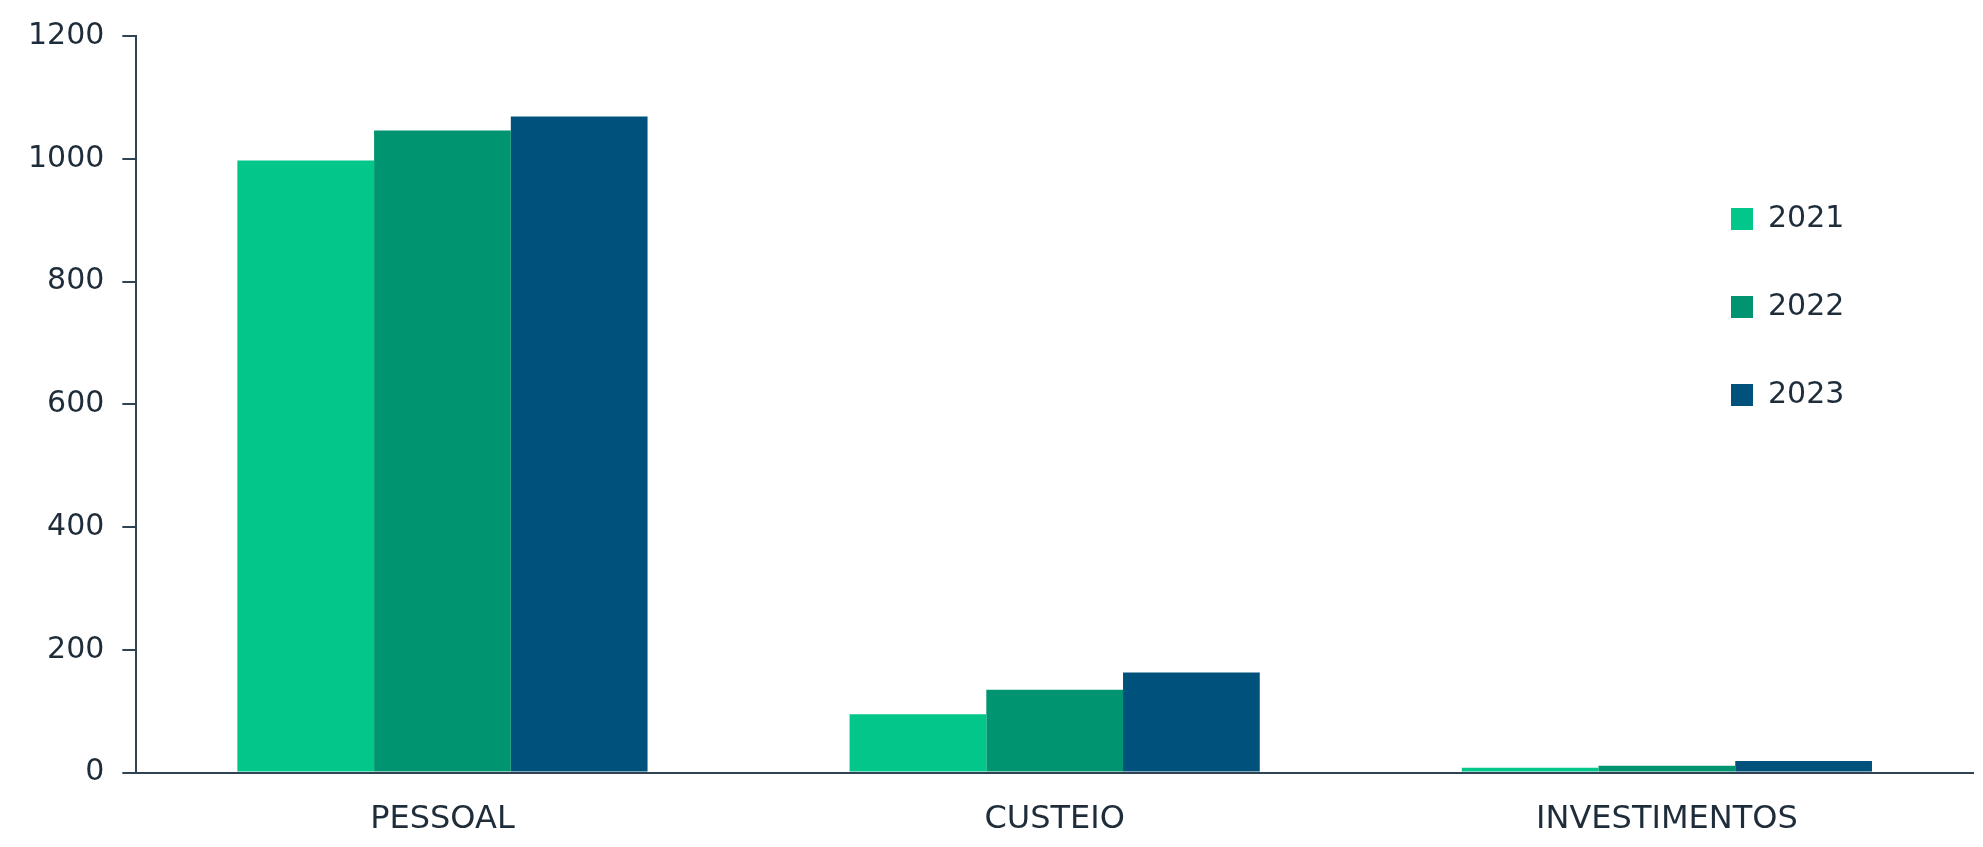 The image size is (1983, 847). Describe the element at coordinates (95, 770) in the screenshot. I see `y-tick-label: 0` at that location.